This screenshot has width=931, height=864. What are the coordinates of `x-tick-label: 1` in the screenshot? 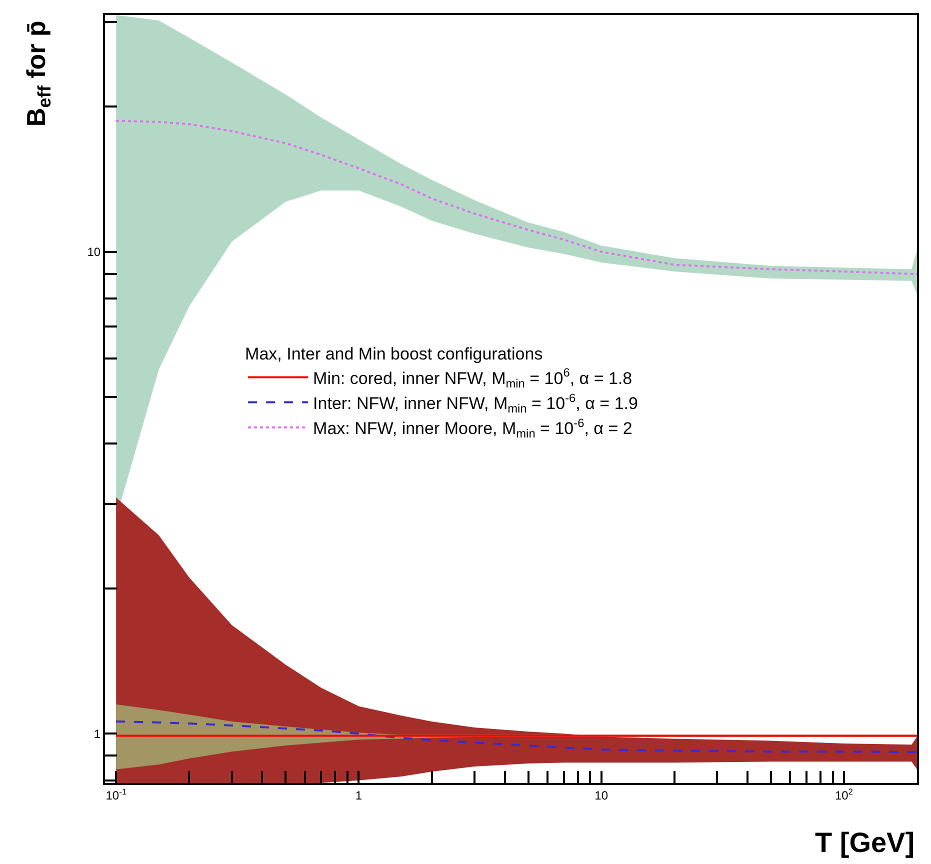 It's located at (358, 795).